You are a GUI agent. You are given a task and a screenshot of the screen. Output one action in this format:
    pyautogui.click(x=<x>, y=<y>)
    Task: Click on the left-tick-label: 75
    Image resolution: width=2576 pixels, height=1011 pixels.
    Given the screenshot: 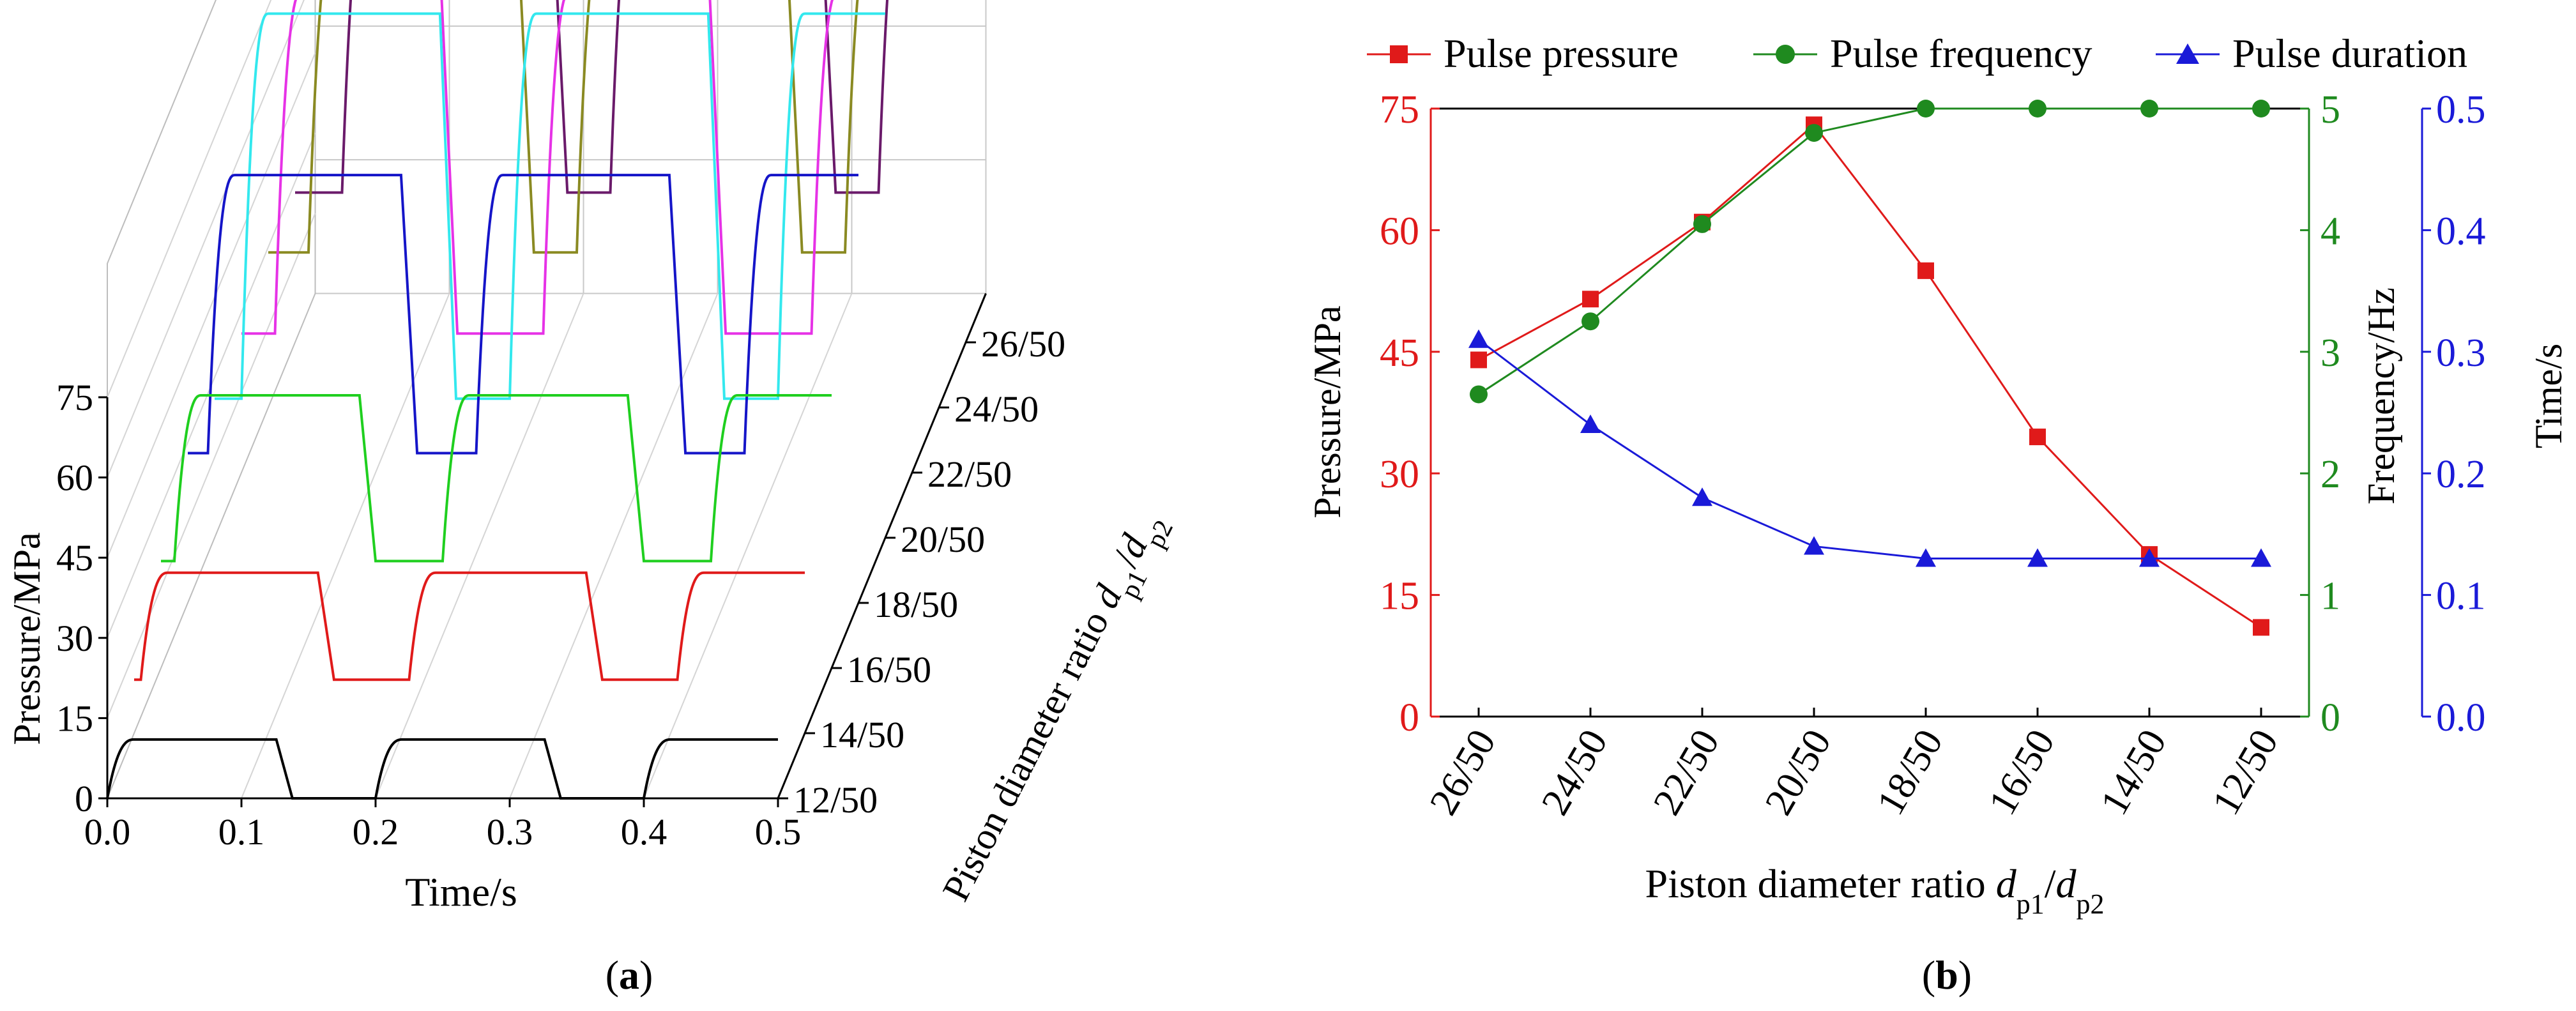 What is the action you would take?
    pyautogui.click(x=1399, y=110)
    